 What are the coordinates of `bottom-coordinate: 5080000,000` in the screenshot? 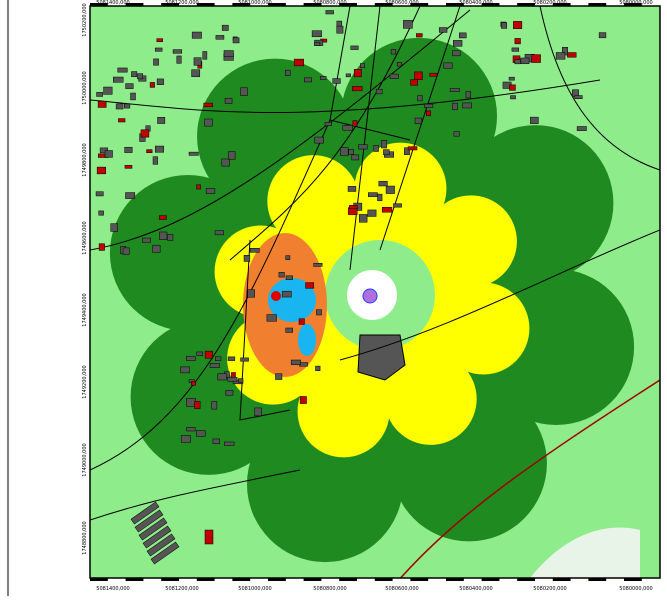 It's located at (635, 589).